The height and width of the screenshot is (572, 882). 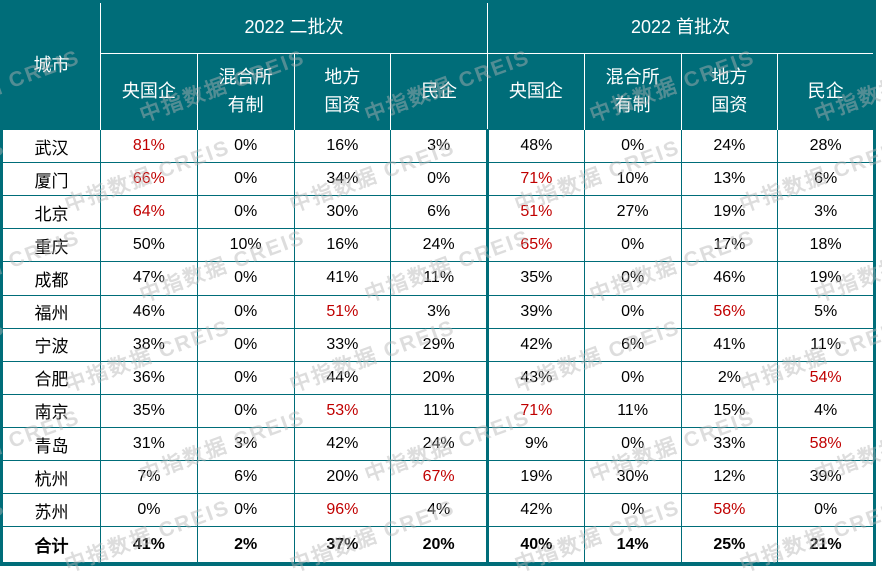 I want to click on header-city: 城市, so click(x=51, y=65).